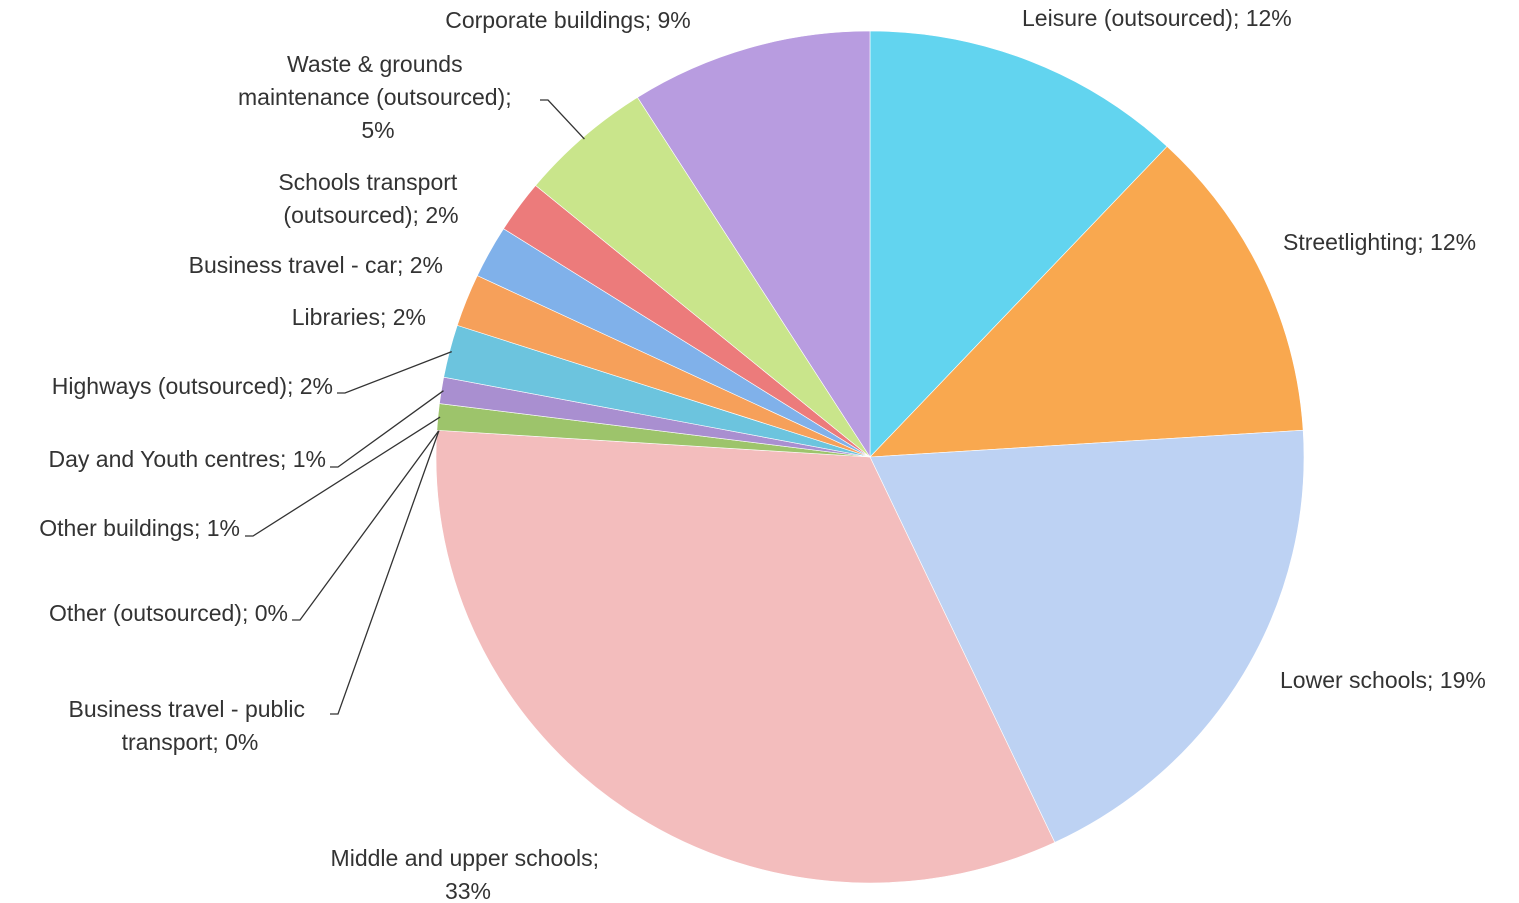  I want to click on data-label: Libraries; 2%, so click(359, 317).